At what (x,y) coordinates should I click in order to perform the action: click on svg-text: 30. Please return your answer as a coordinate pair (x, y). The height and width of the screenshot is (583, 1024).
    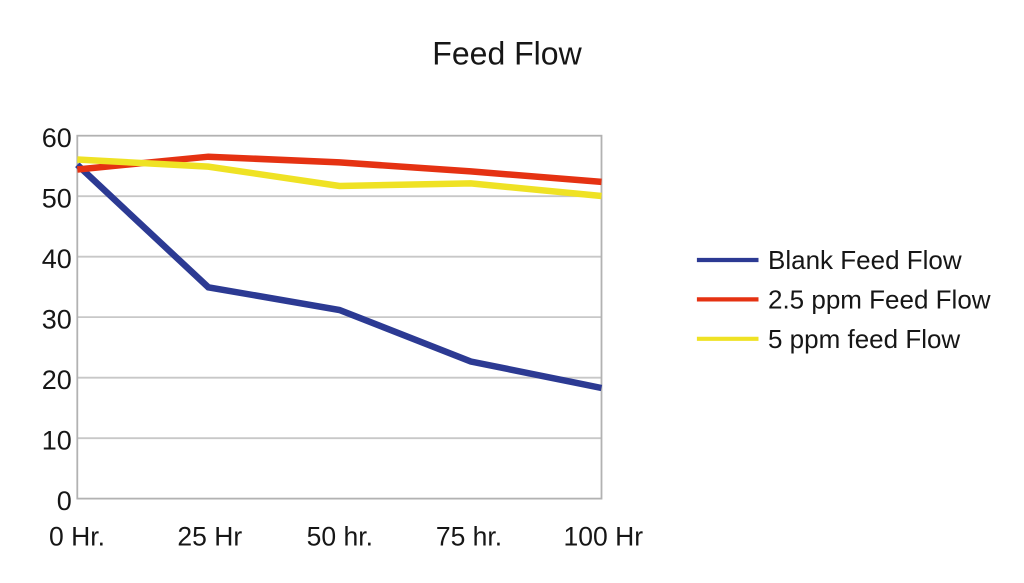
    Looking at the image, I should click on (57, 319).